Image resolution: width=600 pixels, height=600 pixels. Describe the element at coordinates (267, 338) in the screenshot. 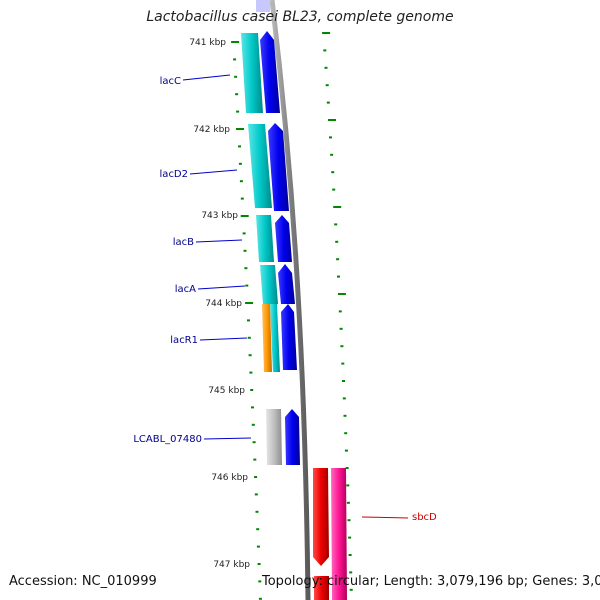

I see `cog-feature-lacR1` at that location.